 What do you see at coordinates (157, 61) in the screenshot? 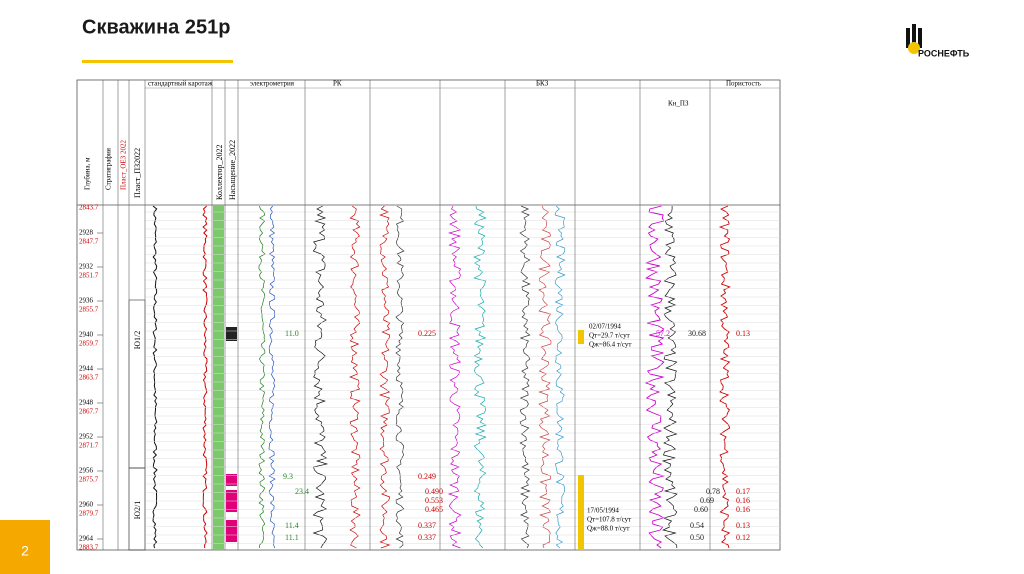
I see `title-underline` at bounding box center [157, 61].